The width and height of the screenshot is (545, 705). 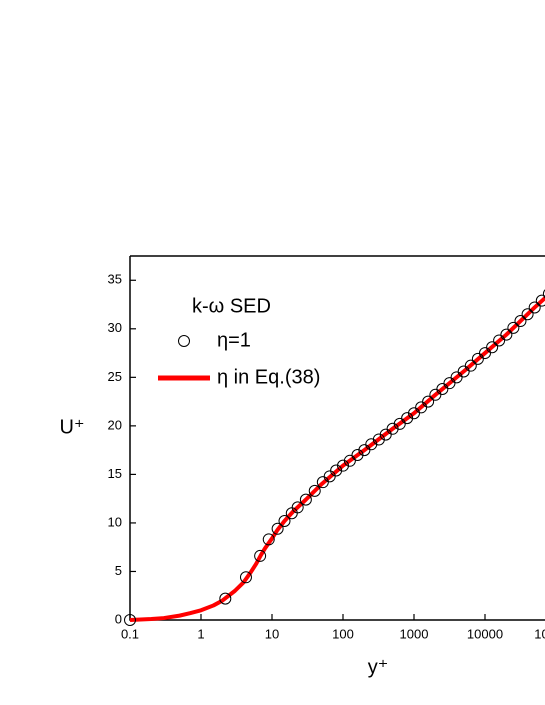 I want to click on legend-label: η in Eq.(38), so click(x=268, y=377).